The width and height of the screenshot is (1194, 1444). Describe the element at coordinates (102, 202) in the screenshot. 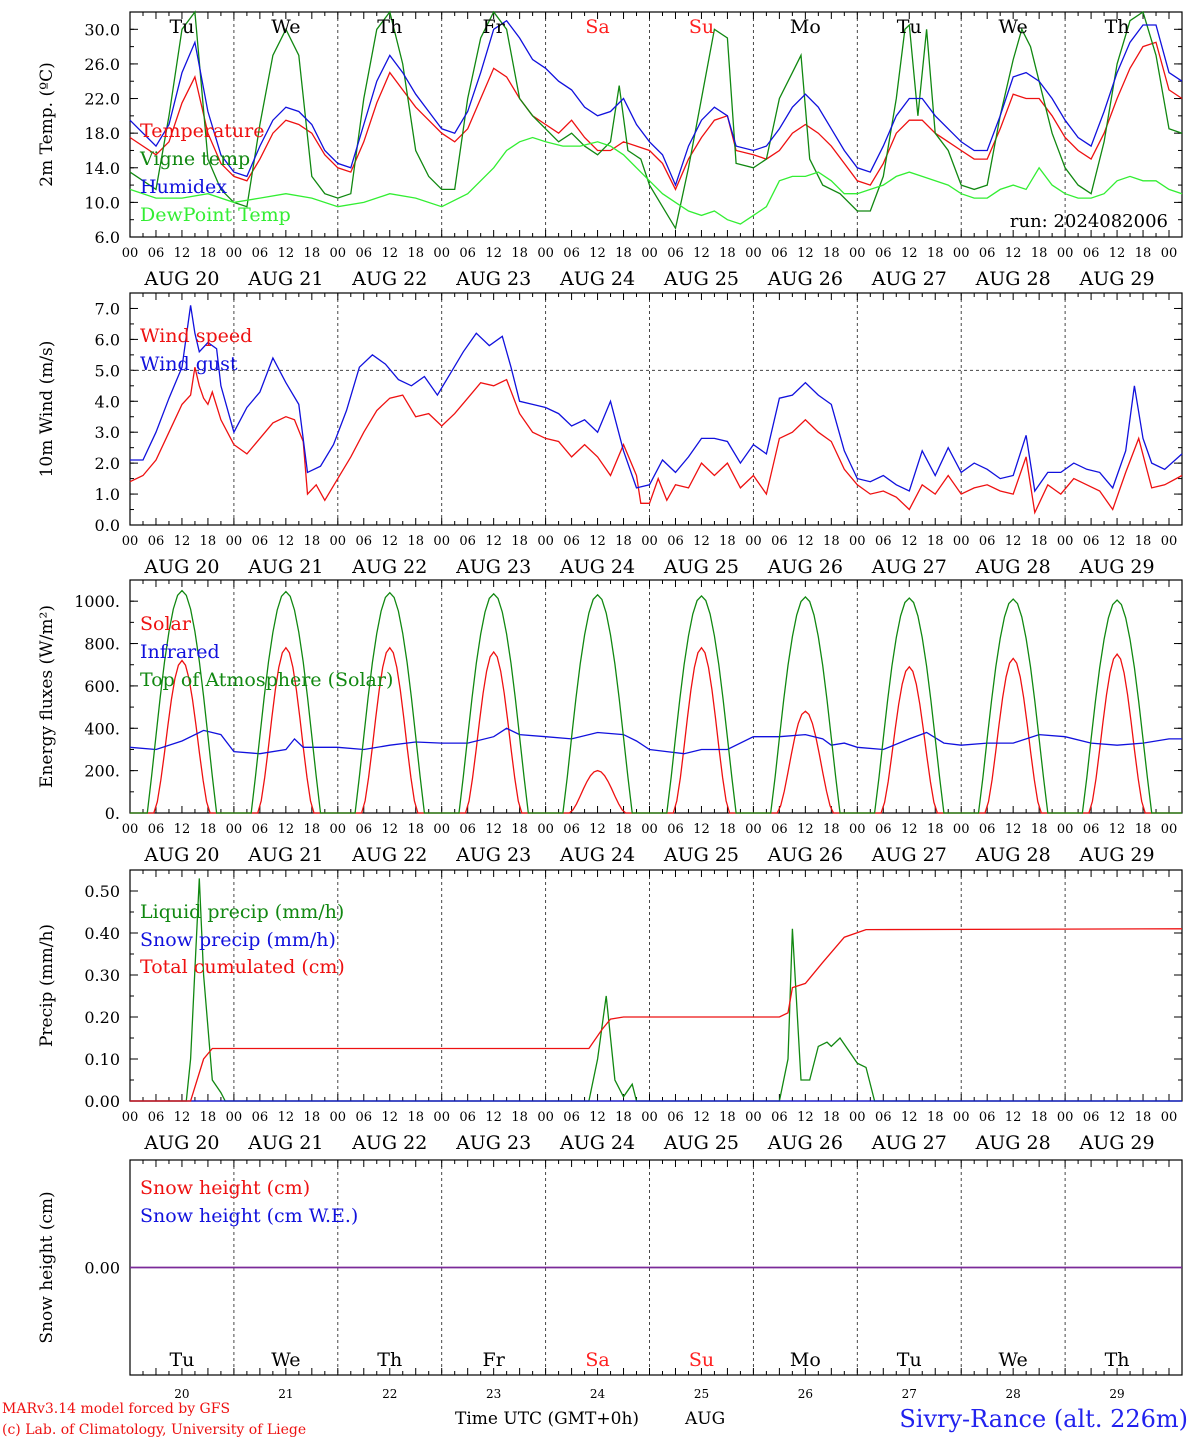

I see `y-tick-label: 10.0` at that location.